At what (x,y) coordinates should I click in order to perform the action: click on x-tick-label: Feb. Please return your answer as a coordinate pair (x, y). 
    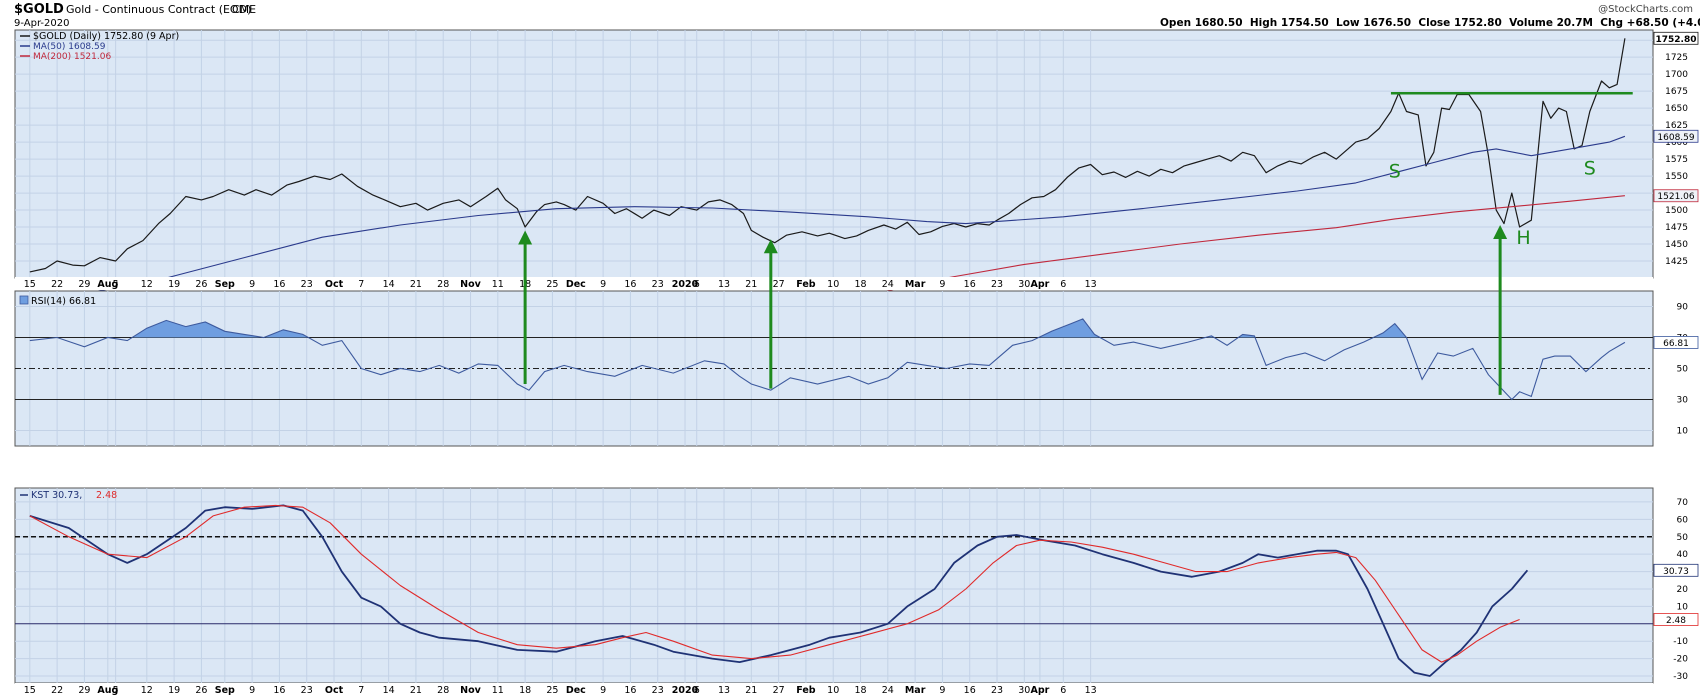
    Looking at the image, I should click on (806, 690).